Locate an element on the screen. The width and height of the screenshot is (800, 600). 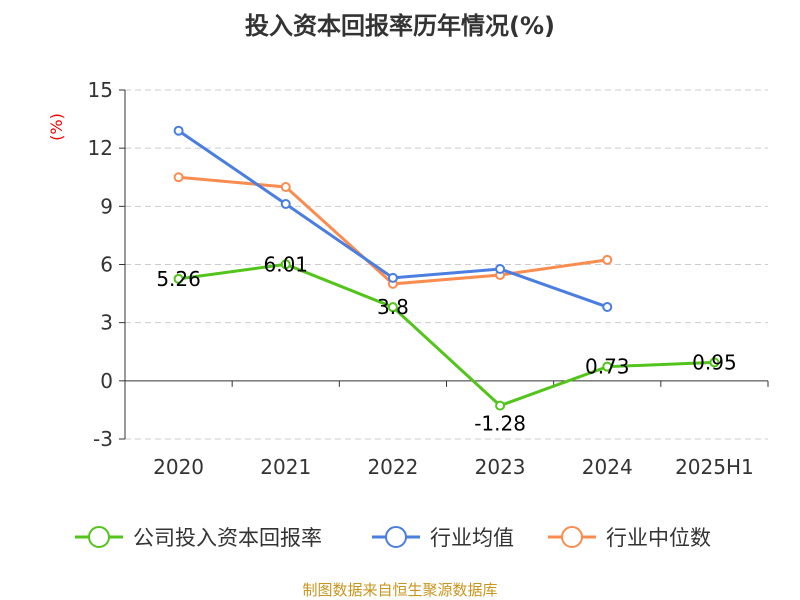
legend-item: 行业均值 is located at coordinates (443, 538).